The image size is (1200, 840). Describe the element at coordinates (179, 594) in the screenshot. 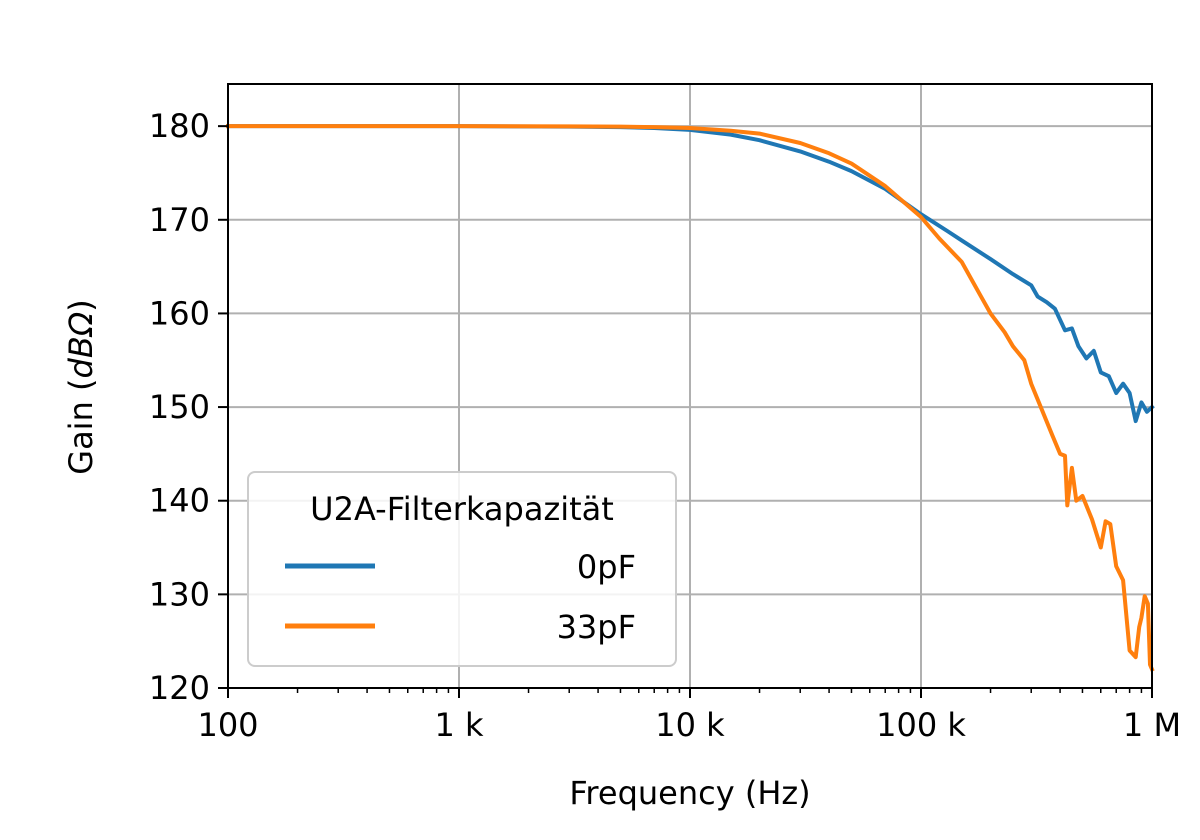

I see `y-tick-label: 130` at that location.